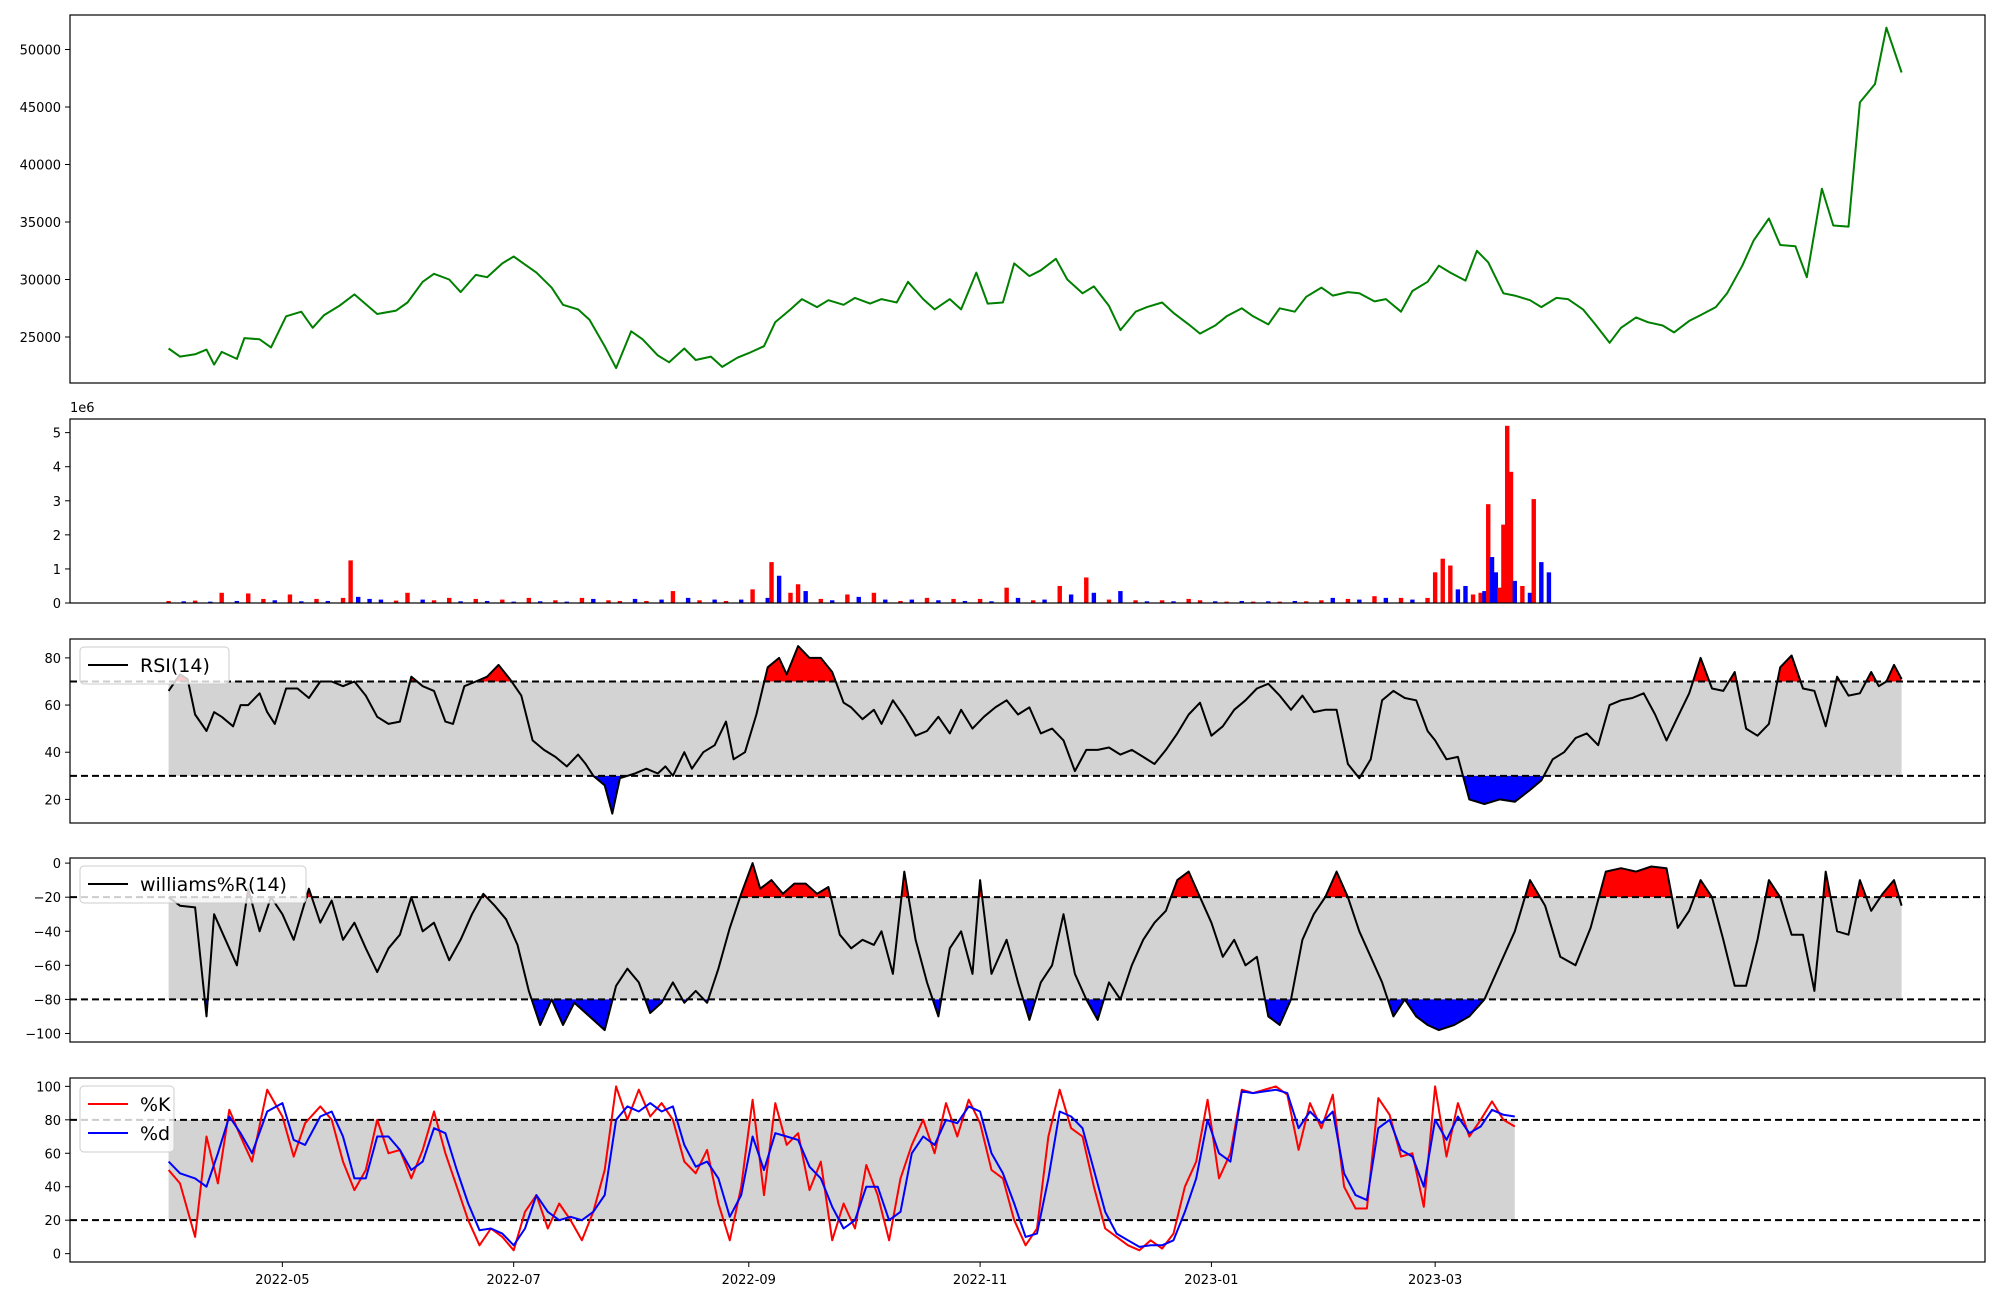 The width and height of the screenshot is (2000, 1304). Describe the element at coordinates (47, 898) in the screenshot. I see `williams-ytick-label: −20` at that location.